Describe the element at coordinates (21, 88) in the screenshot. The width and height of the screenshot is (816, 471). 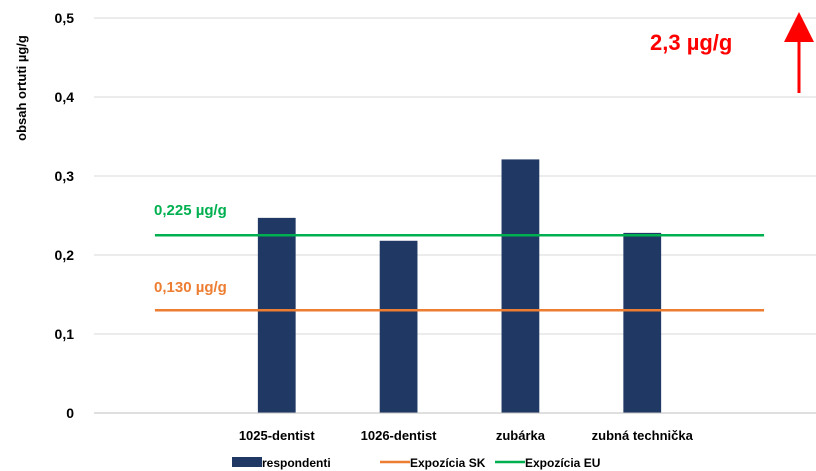
I see `y-axis-label: obsah ortuti µg/g` at that location.